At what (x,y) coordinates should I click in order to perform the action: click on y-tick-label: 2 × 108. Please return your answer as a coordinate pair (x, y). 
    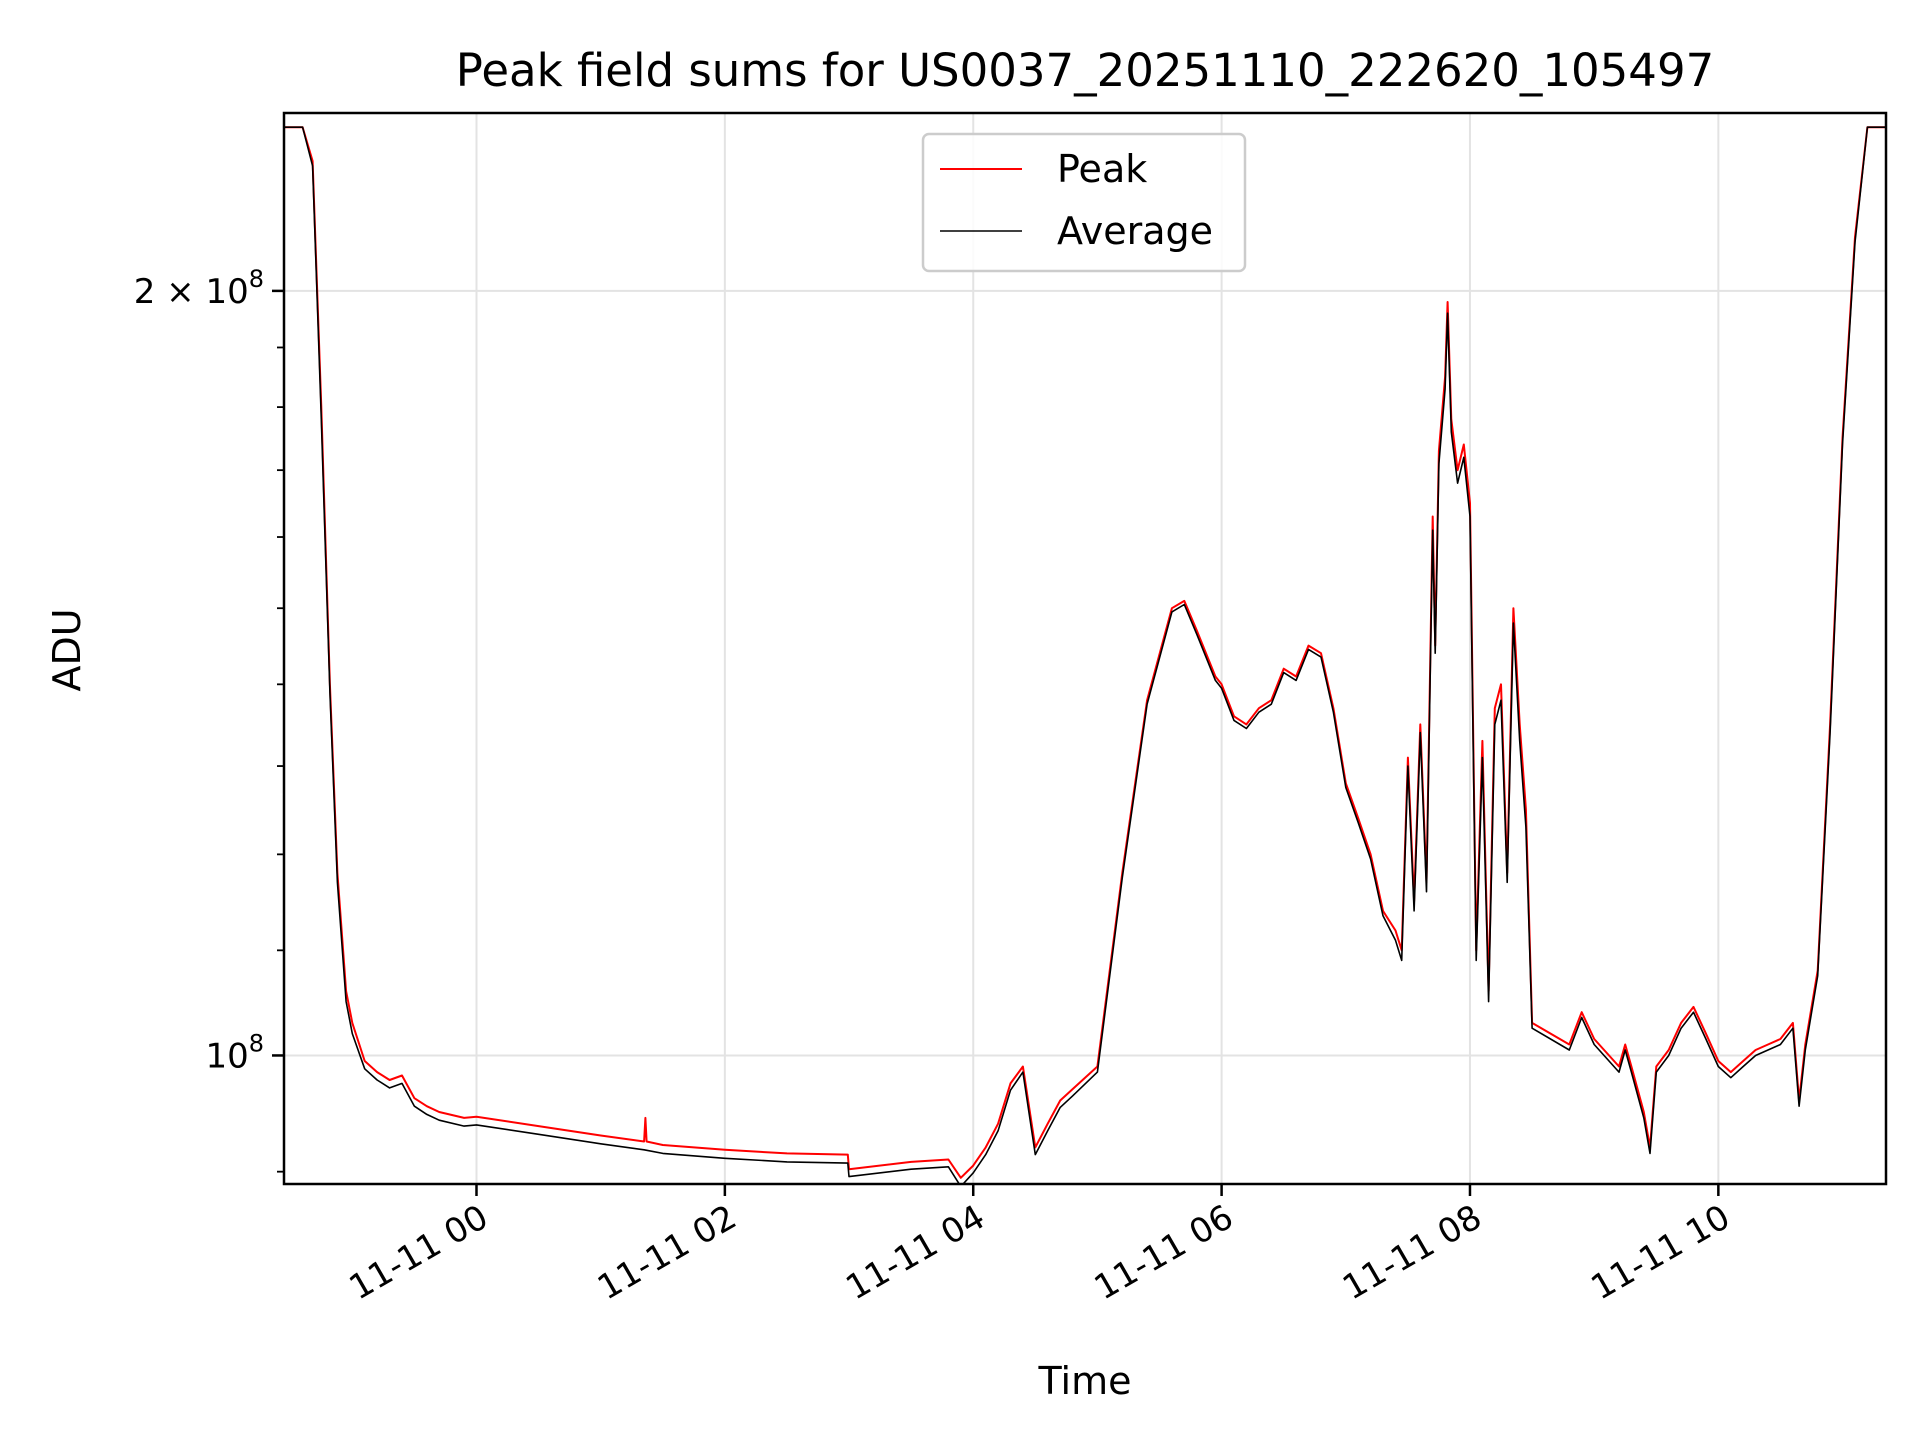
    Looking at the image, I should click on (199, 288).